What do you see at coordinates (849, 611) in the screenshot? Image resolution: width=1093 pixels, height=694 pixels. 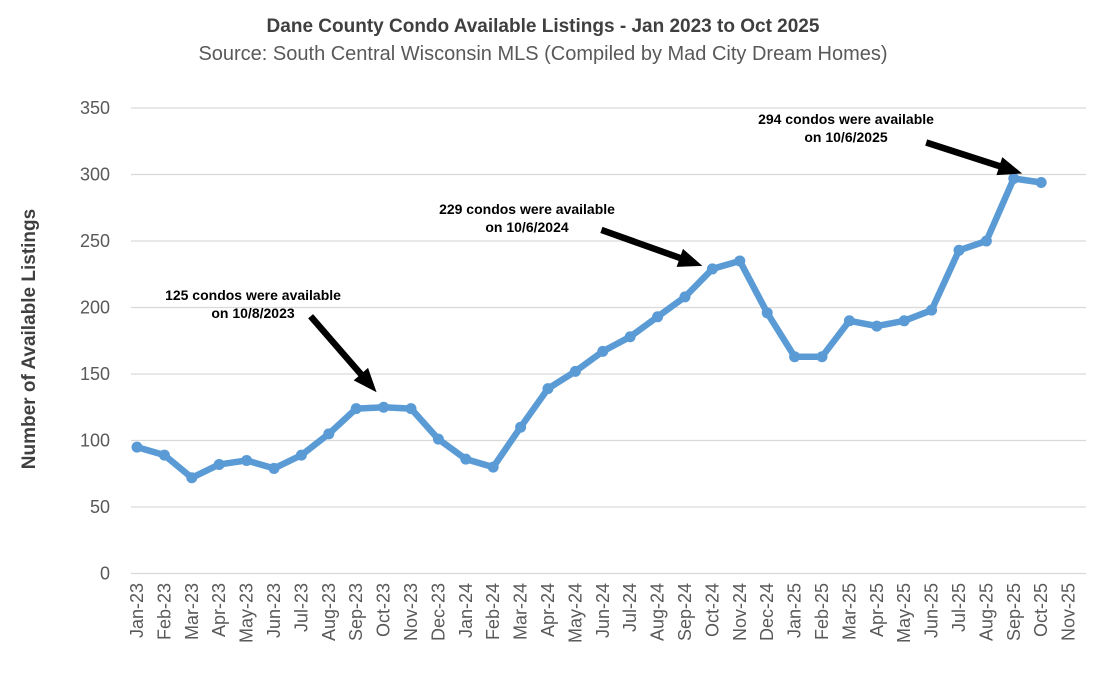 I see `x-axis-tick-label: Mar-25` at bounding box center [849, 611].